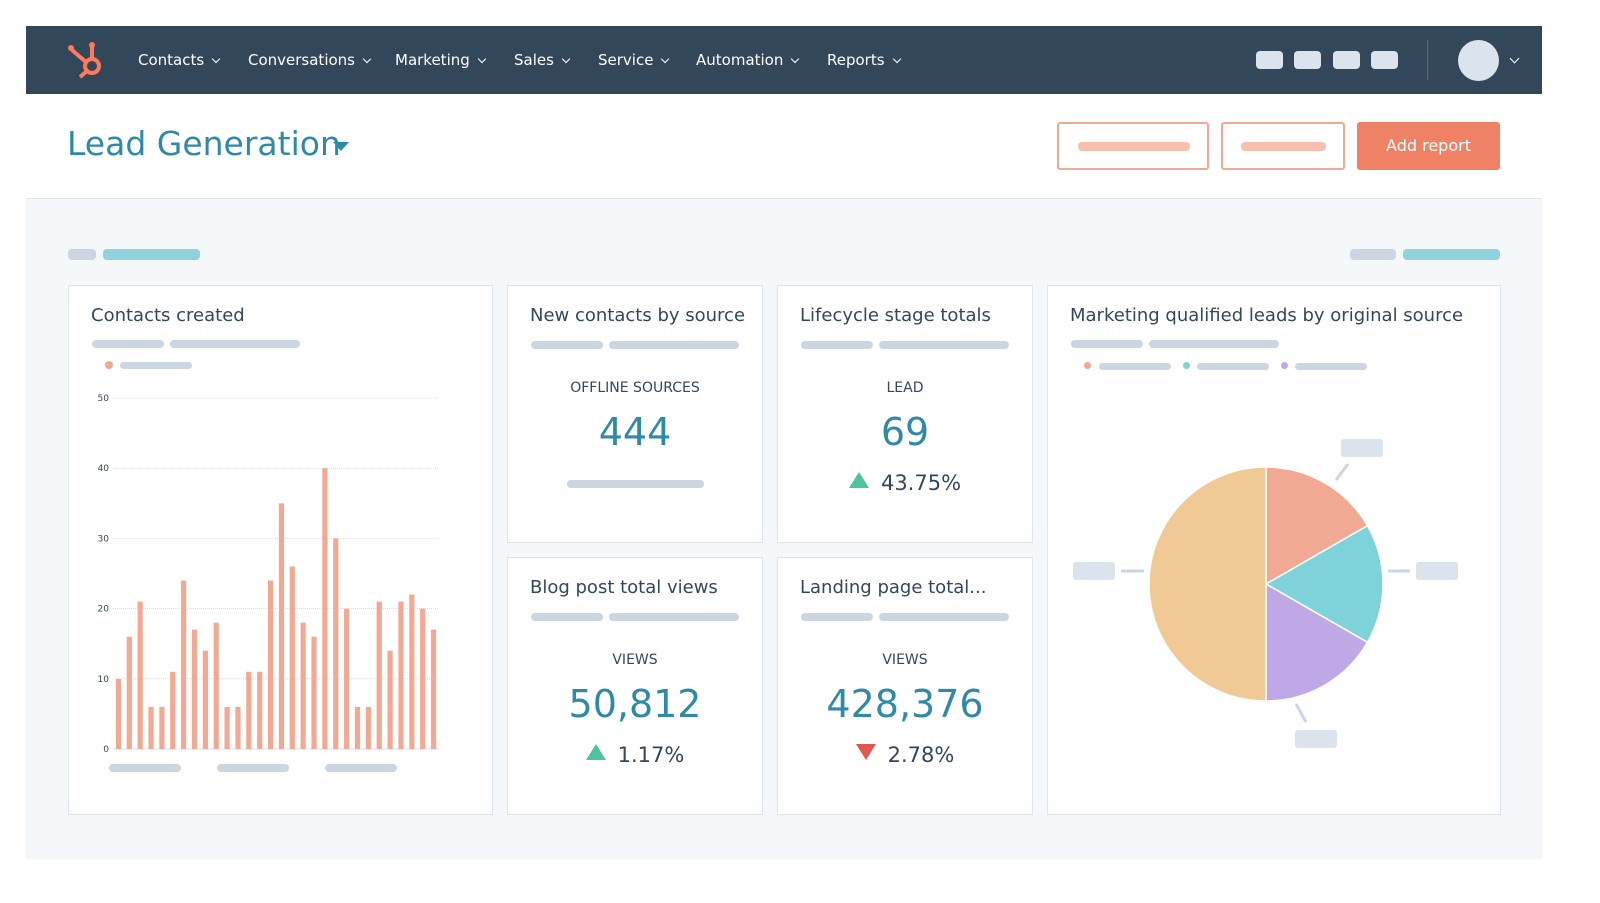 The image size is (1600, 903). I want to click on dashboard-title: Lead Generation, so click(204, 143).